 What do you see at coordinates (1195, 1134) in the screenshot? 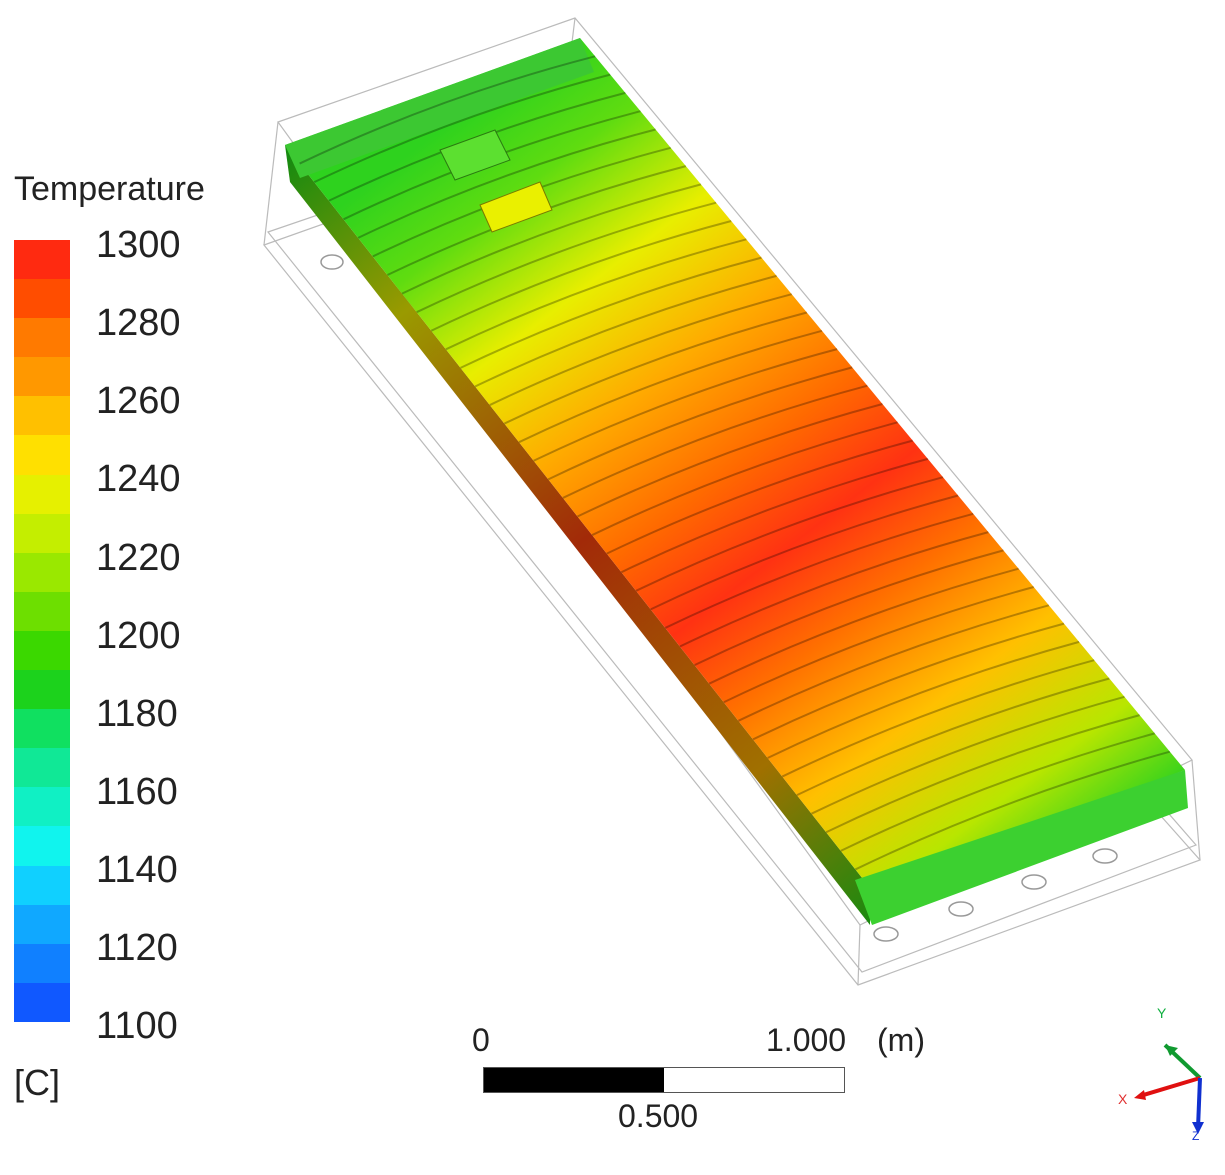
I see `axis-z-label: Z` at bounding box center [1195, 1134].